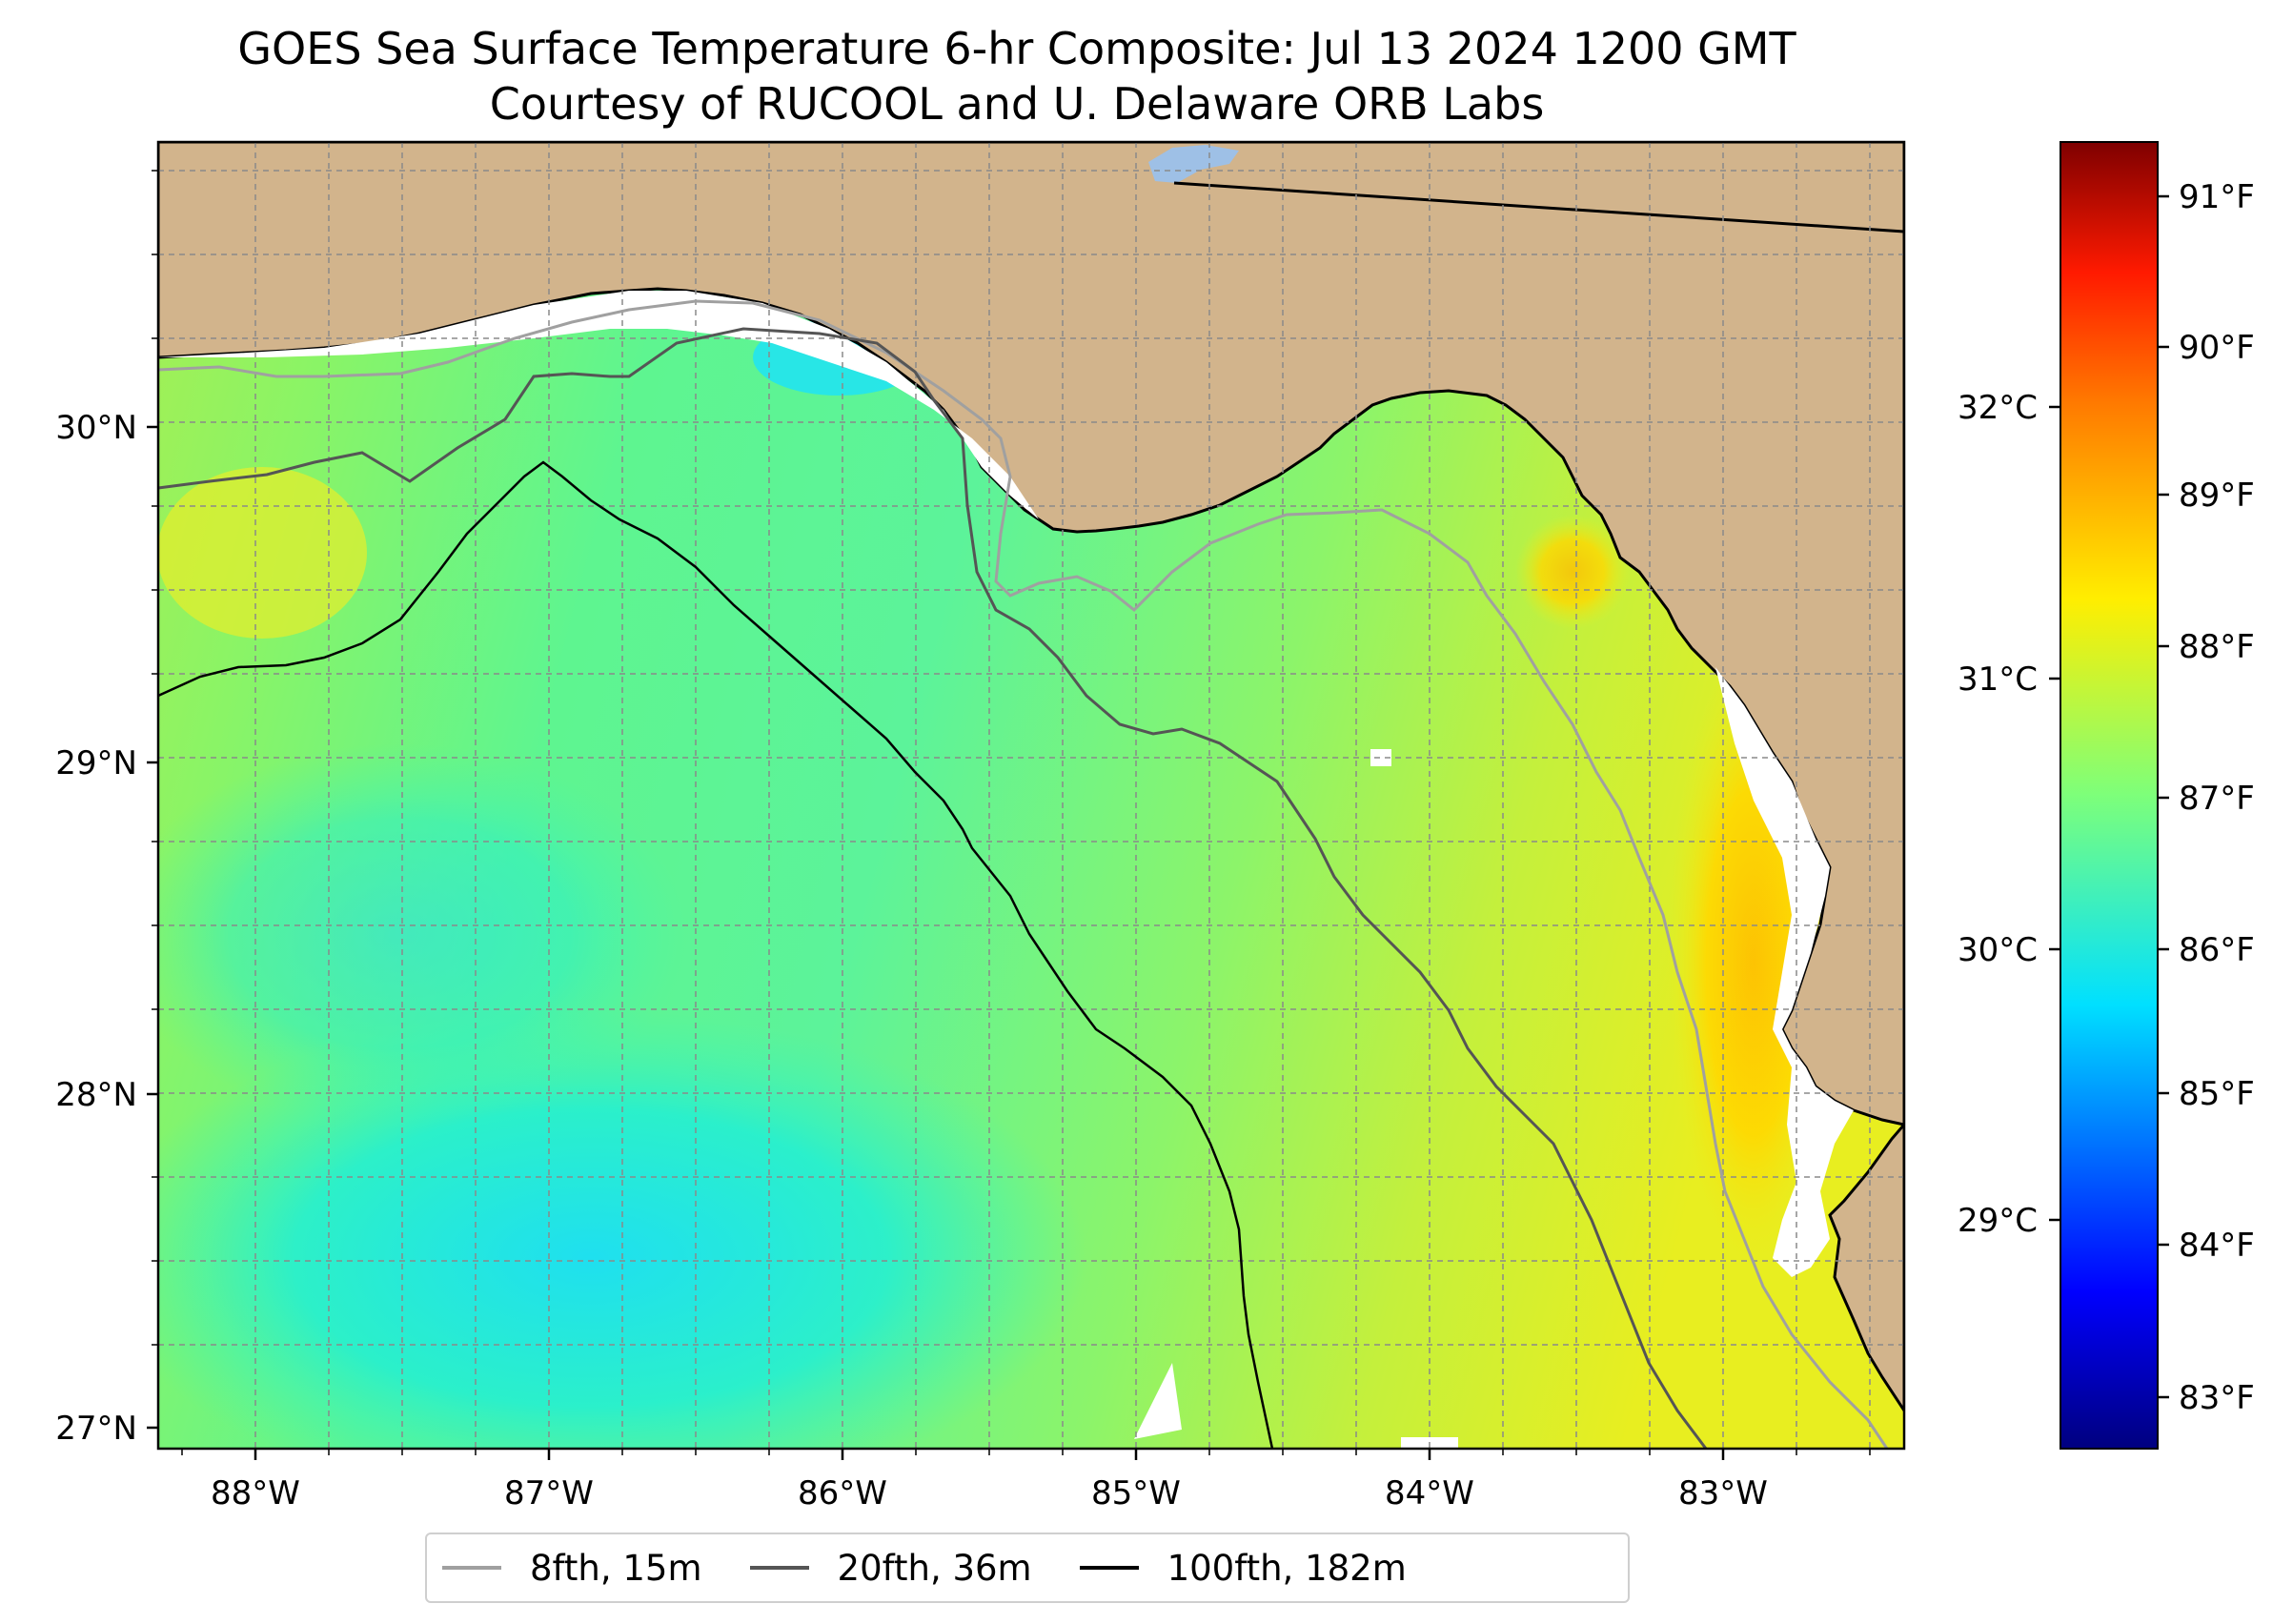  What do you see at coordinates (96, 1095) in the screenshot?
I see `lat-tick-label: 28°N` at bounding box center [96, 1095].